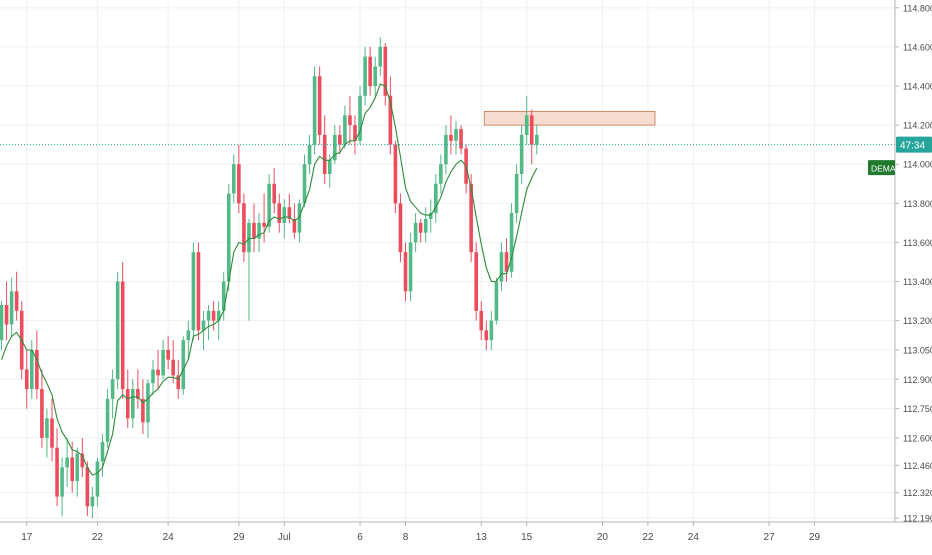 This screenshot has height=555, width=932. Describe the element at coordinates (917, 466) in the screenshot. I see `y-tick-label: 112.460` at that location.